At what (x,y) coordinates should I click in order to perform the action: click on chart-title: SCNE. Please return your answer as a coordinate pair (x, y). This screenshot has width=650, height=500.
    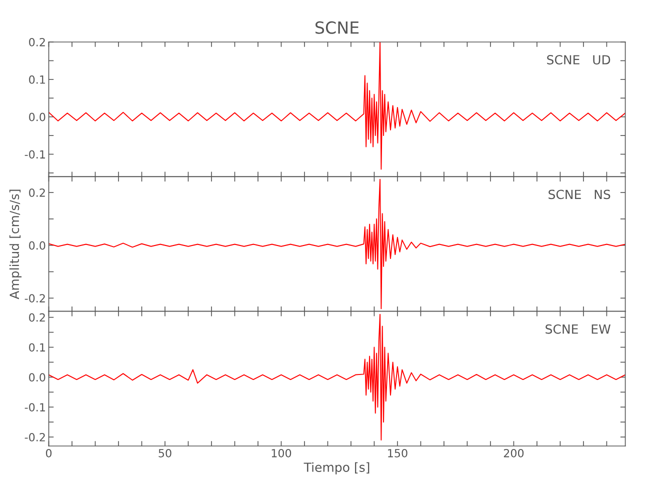
    Looking at the image, I should click on (337, 27).